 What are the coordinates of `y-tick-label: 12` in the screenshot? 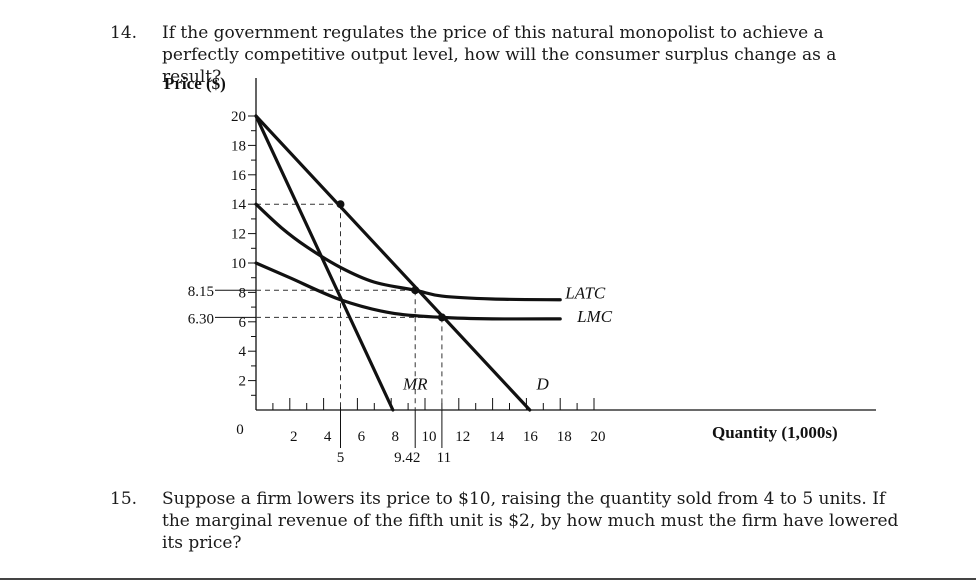 It's located at (238, 235).